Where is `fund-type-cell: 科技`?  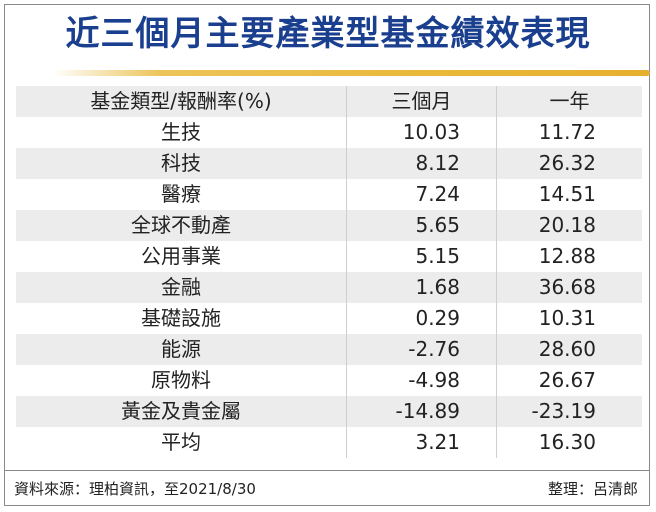
fund-type-cell: 科技 is located at coordinates (181, 163).